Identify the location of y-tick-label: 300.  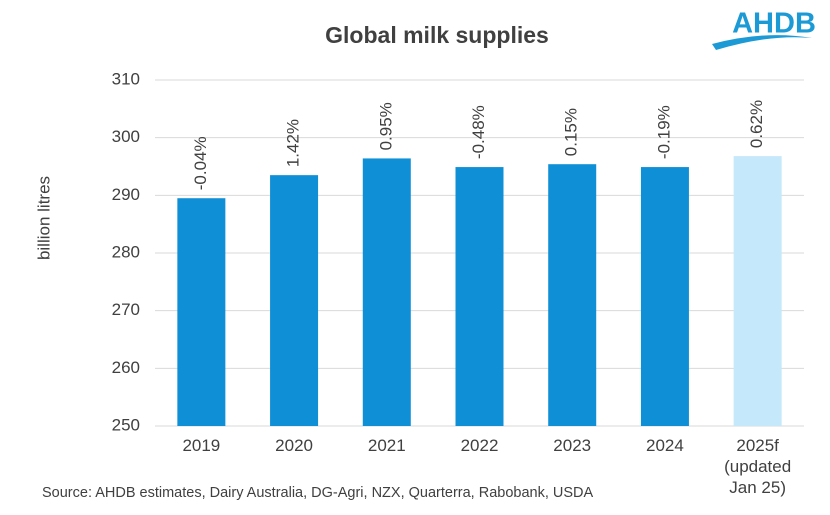
(126, 136).